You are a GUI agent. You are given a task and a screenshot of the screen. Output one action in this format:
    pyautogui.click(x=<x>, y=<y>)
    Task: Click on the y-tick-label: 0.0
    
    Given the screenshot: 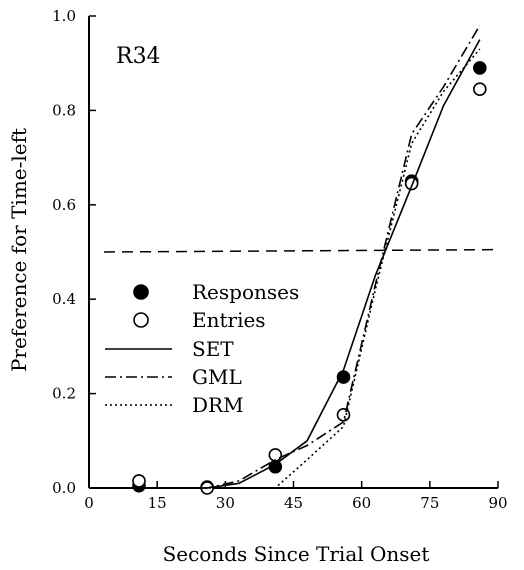 What is the action you would take?
    pyautogui.click(x=64, y=488)
    